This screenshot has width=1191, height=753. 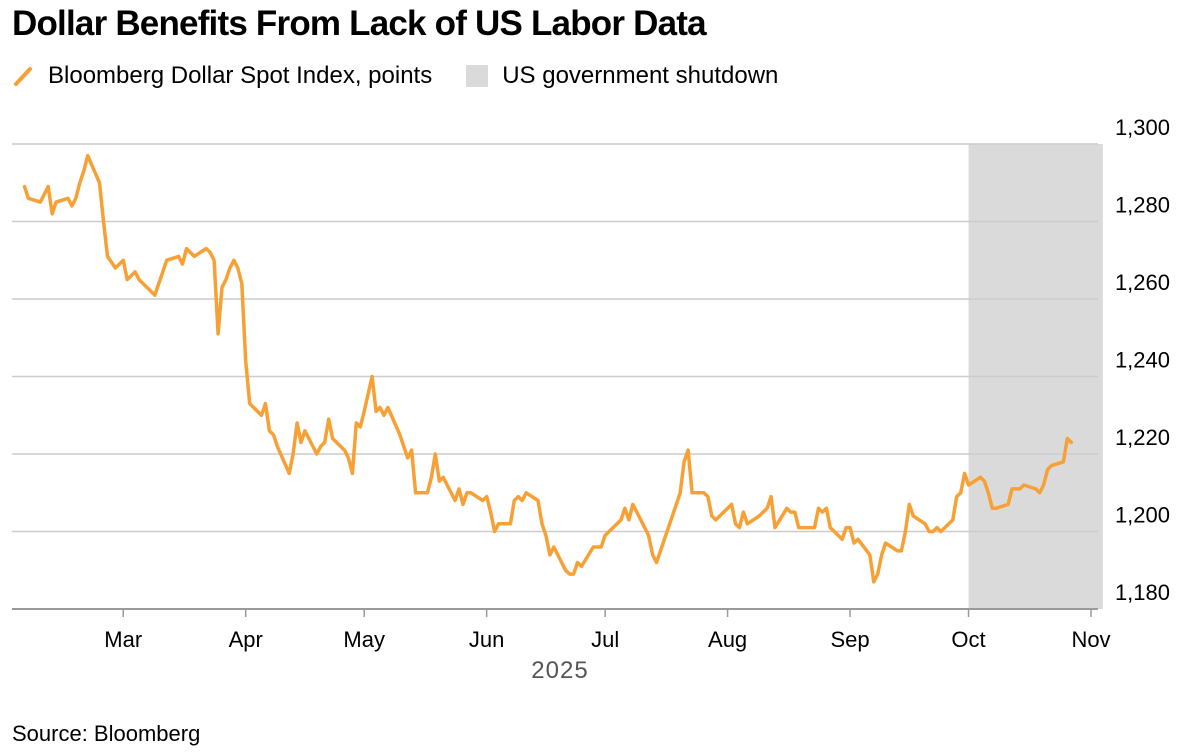 What do you see at coordinates (605, 639) in the screenshot?
I see `x-tick-label: Jul` at bounding box center [605, 639].